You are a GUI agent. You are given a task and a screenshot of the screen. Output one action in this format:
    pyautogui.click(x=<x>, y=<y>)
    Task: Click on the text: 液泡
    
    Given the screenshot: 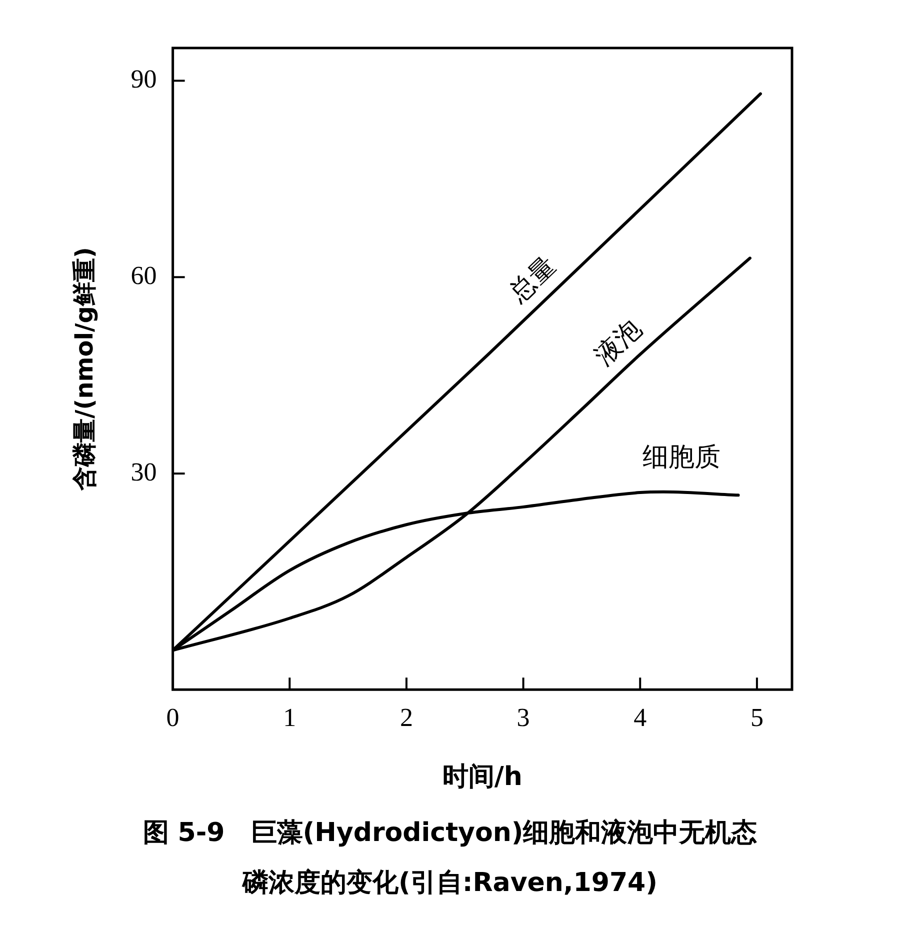 What is the action you would take?
    pyautogui.click(x=618, y=343)
    